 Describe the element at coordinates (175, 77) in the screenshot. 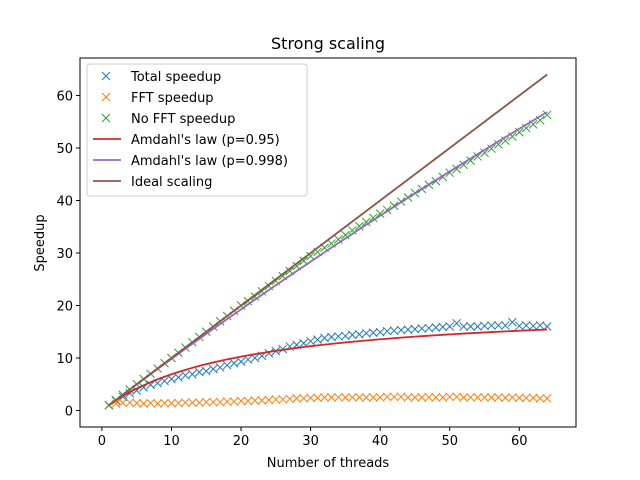

I see `legend-label: Total speedup` at that location.